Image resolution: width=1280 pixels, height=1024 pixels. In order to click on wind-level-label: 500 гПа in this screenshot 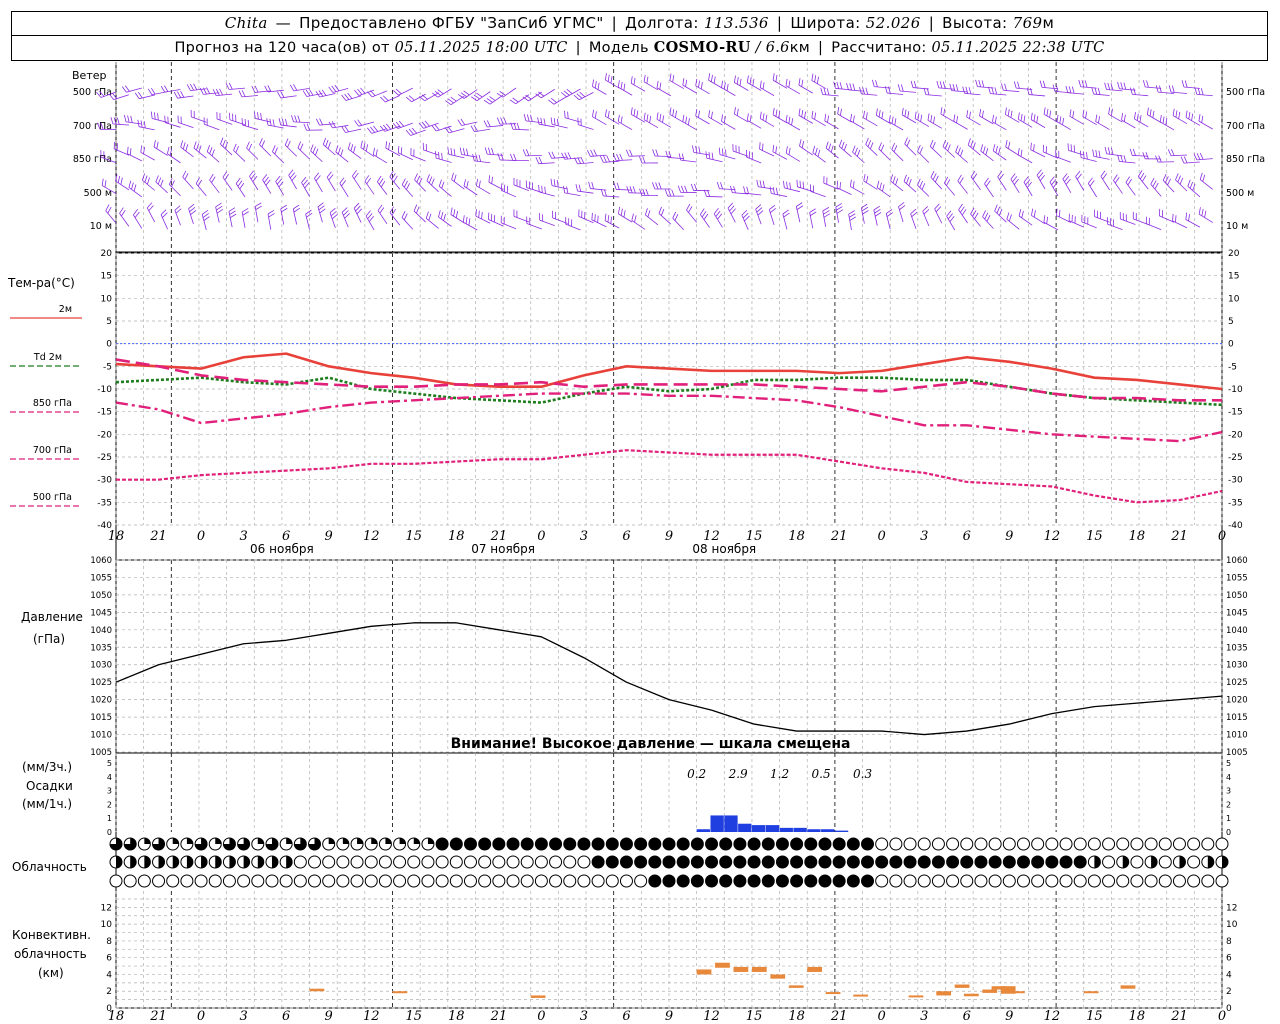, I will do `click(1245, 92)`.